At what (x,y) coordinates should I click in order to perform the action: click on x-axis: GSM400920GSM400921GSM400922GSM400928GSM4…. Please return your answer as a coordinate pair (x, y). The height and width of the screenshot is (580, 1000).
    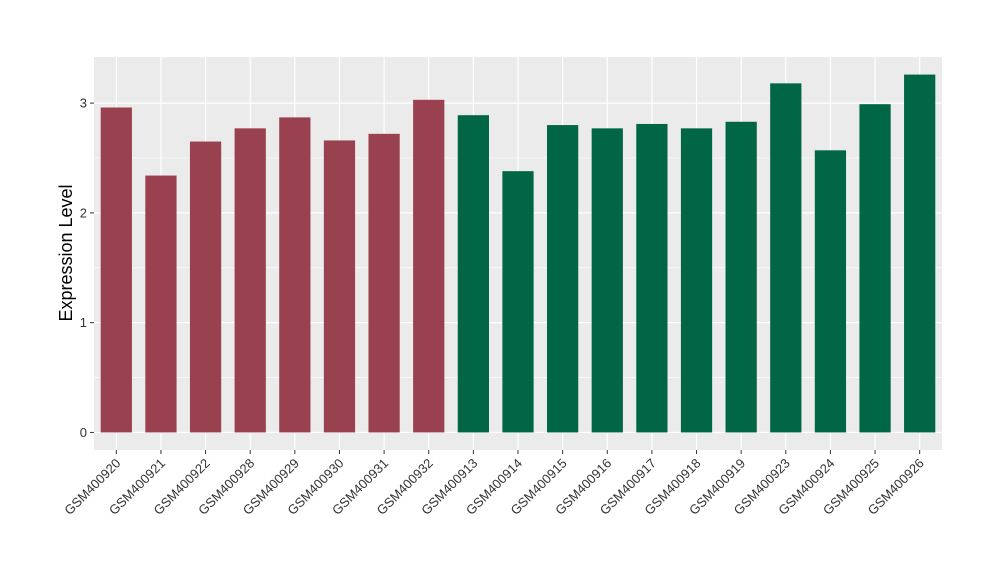
    Looking at the image, I should click on (494, 484).